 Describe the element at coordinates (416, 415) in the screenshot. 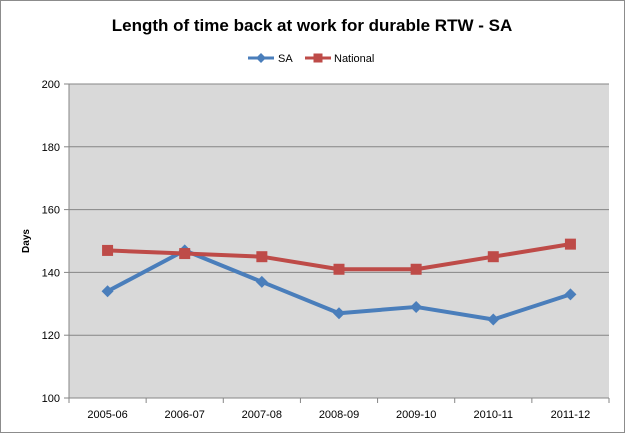

I see `x-tick-label: 2009-10` at that location.